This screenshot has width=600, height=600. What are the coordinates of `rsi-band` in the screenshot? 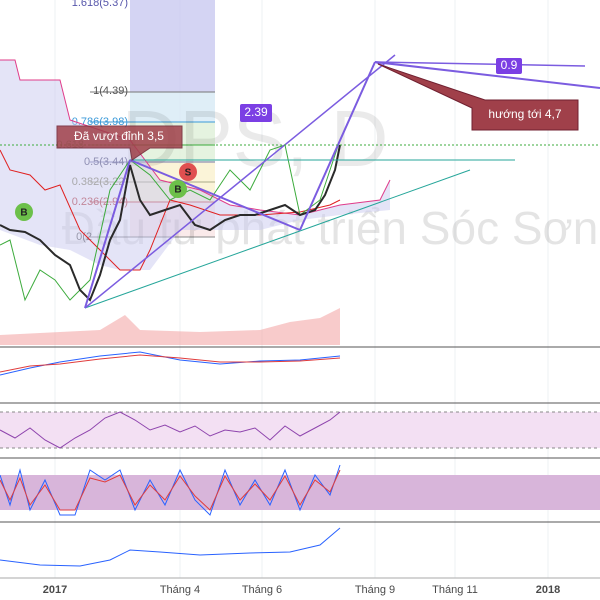 It's located at (300, 430).